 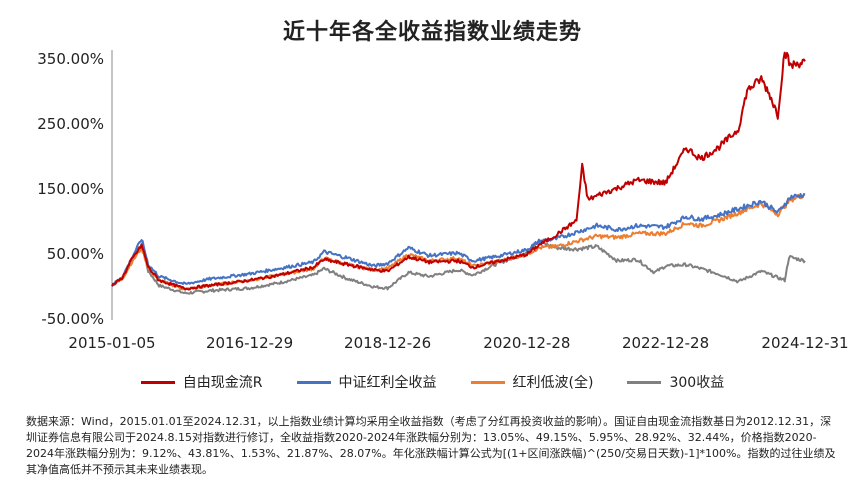 What do you see at coordinates (804, 343) in the screenshot?
I see `x-tick-label: 2024-12-31` at bounding box center [804, 343].